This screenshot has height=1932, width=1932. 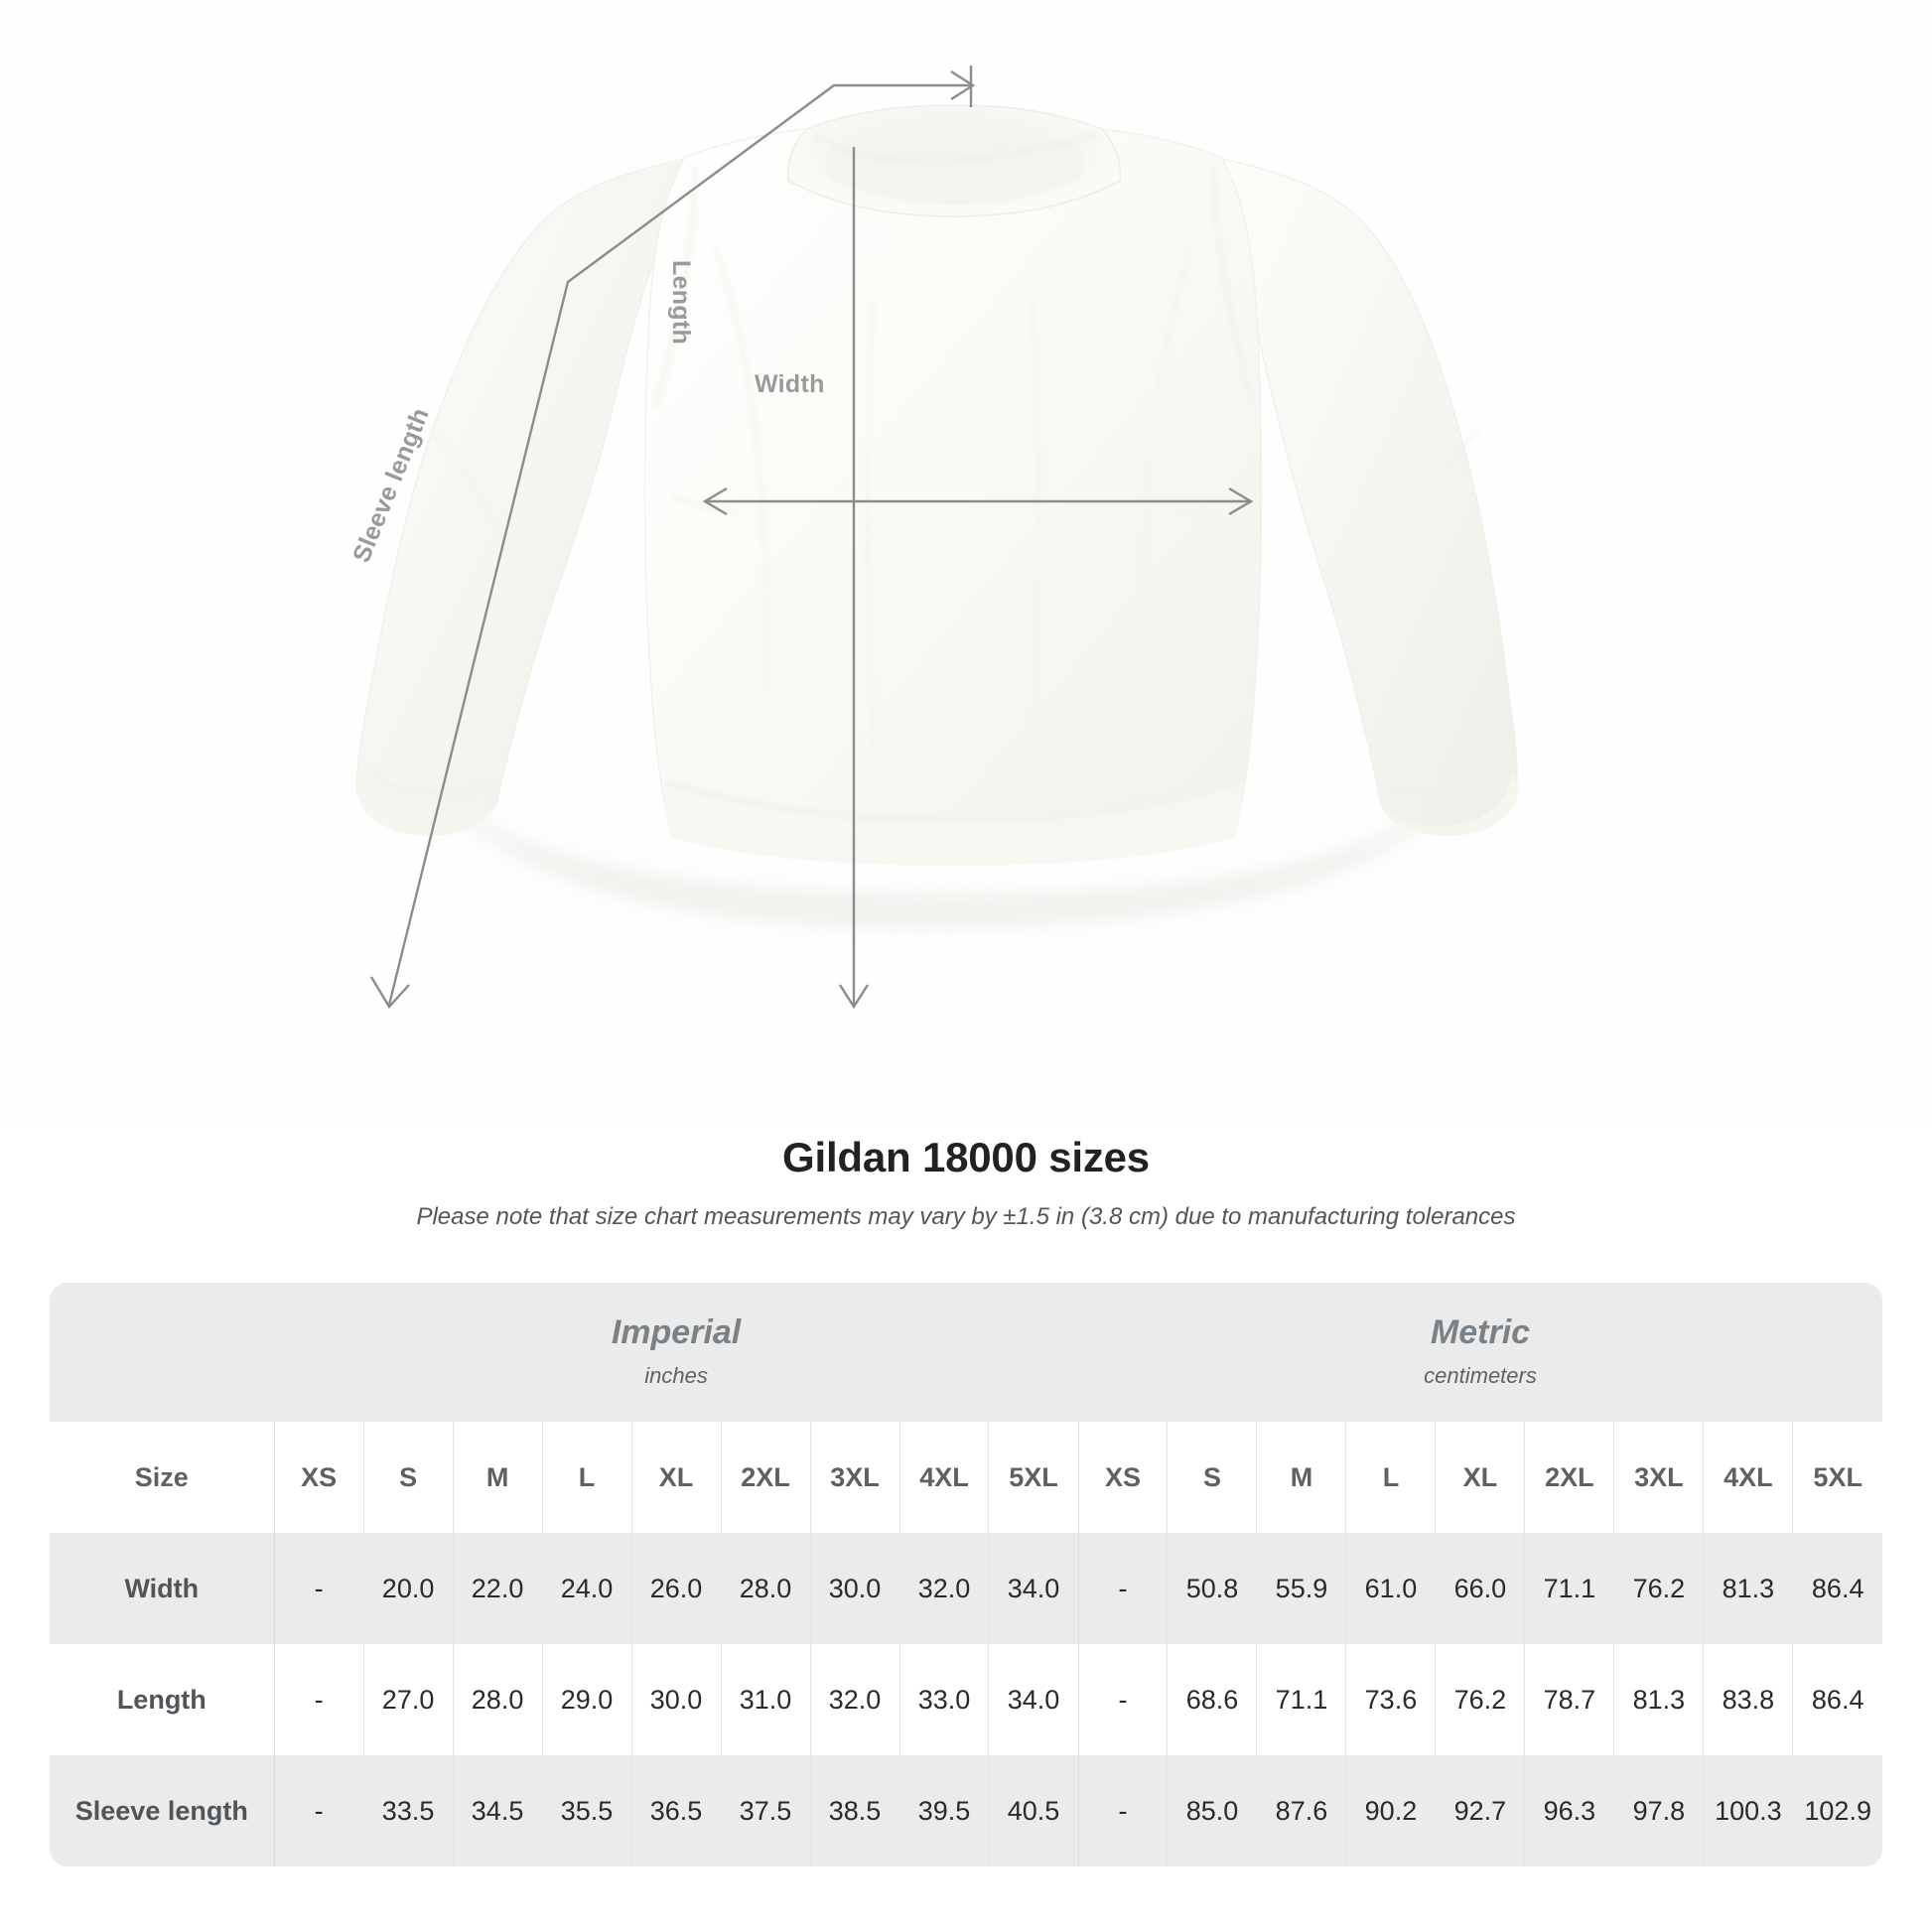 I want to click on cell-sleeve-imperial-xl: 36.5, so click(x=676, y=1810).